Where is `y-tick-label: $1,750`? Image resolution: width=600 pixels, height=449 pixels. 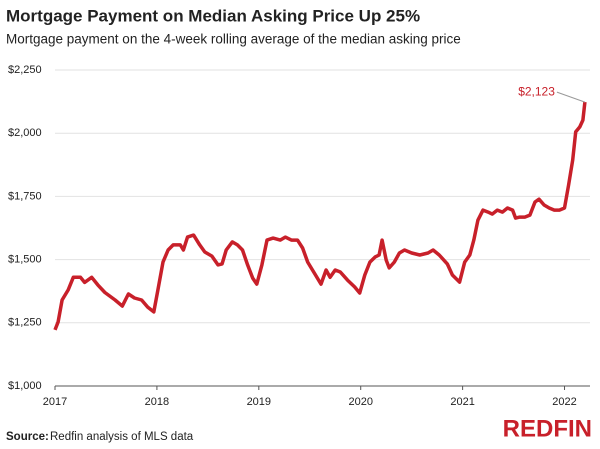 y-tick-label: $1,750 is located at coordinates (25, 196).